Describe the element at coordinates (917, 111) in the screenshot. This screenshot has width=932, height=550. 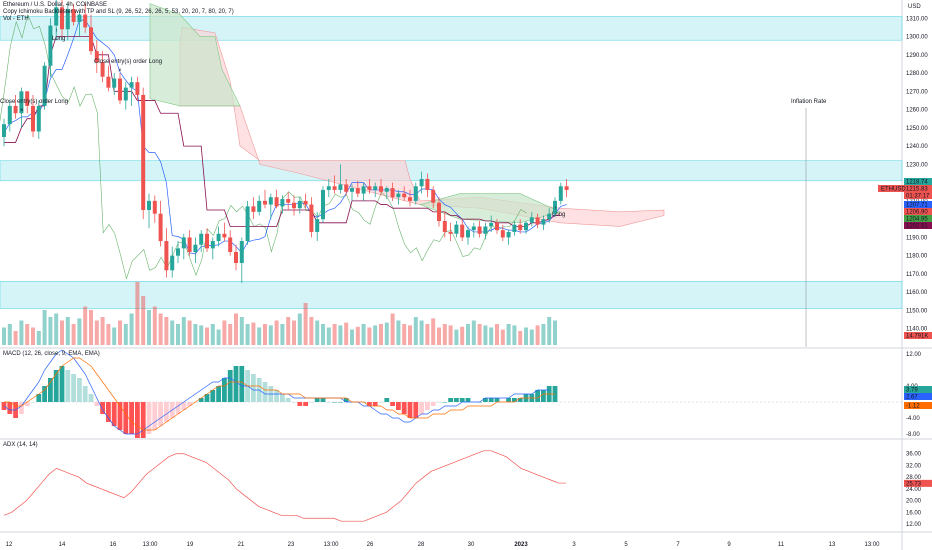
I see `price-tick-label: 1260.00` at that location.